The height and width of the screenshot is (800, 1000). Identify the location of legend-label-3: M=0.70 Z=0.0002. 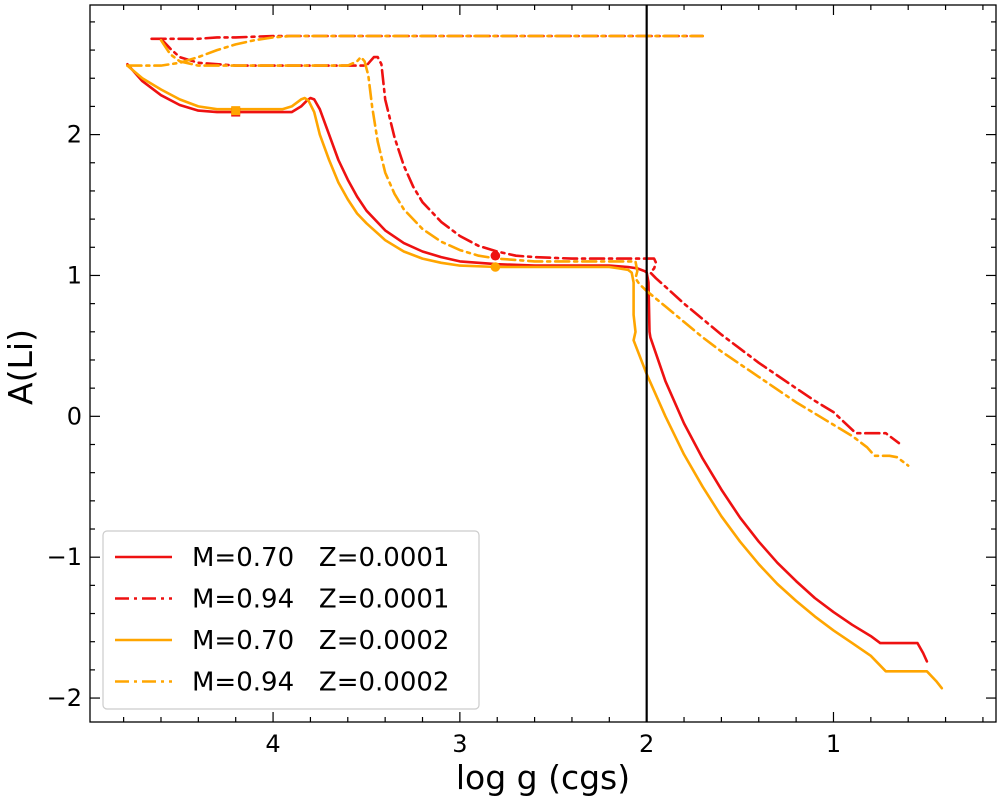
(320, 641).